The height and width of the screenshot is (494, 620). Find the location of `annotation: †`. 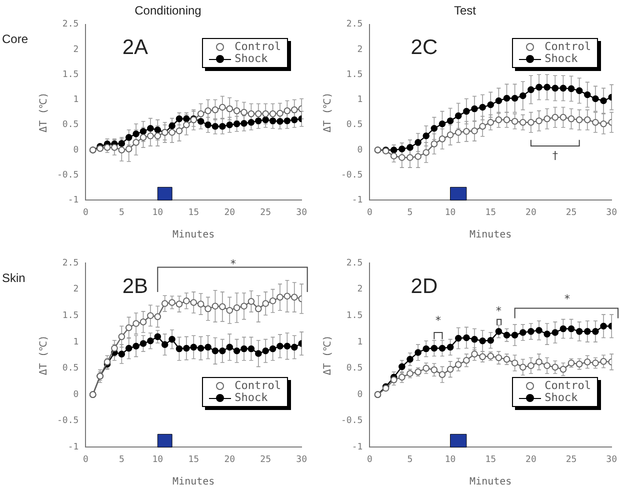

annotation: † is located at coordinates (555, 155).